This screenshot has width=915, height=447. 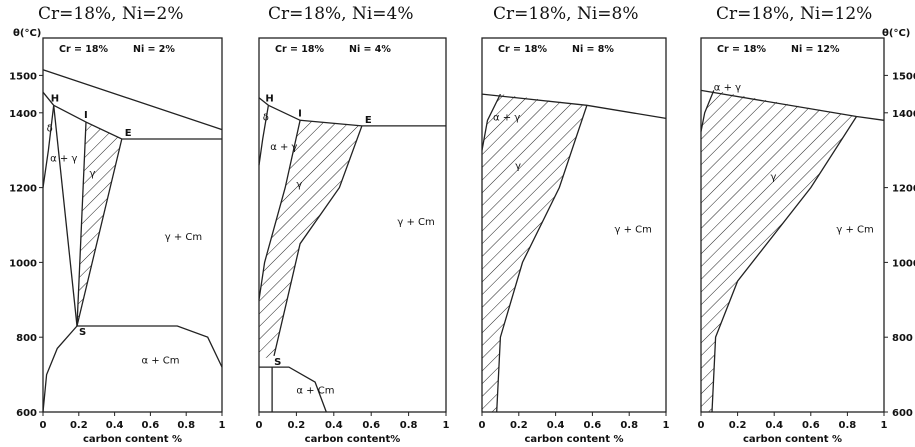 What do you see at coordinates (794, 14) in the screenshot?
I see `caption-ni-12: Cr=18%, Ni=12%` at bounding box center [794, 14].